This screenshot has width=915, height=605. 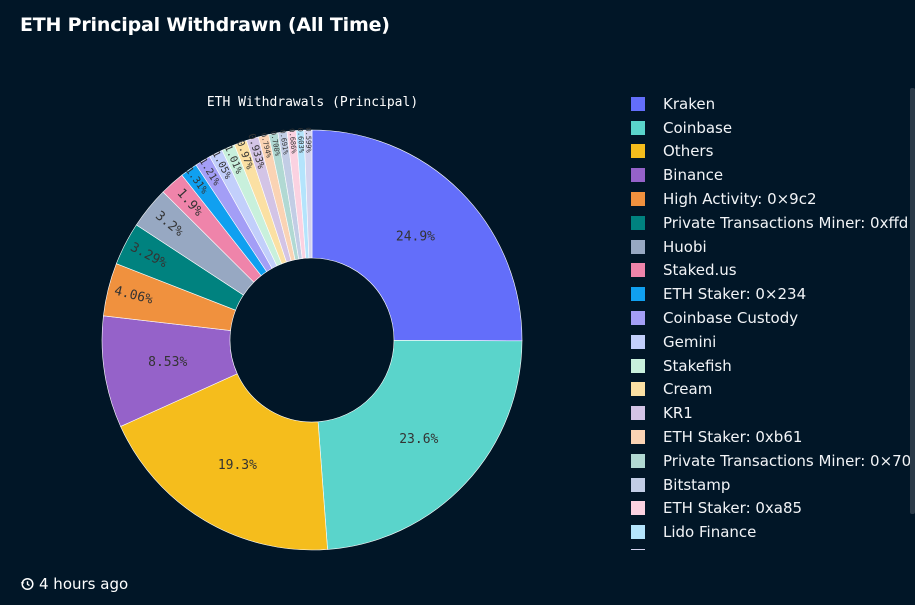 I want to click on legend-item: Stakefish, so click(x=771, y=366).